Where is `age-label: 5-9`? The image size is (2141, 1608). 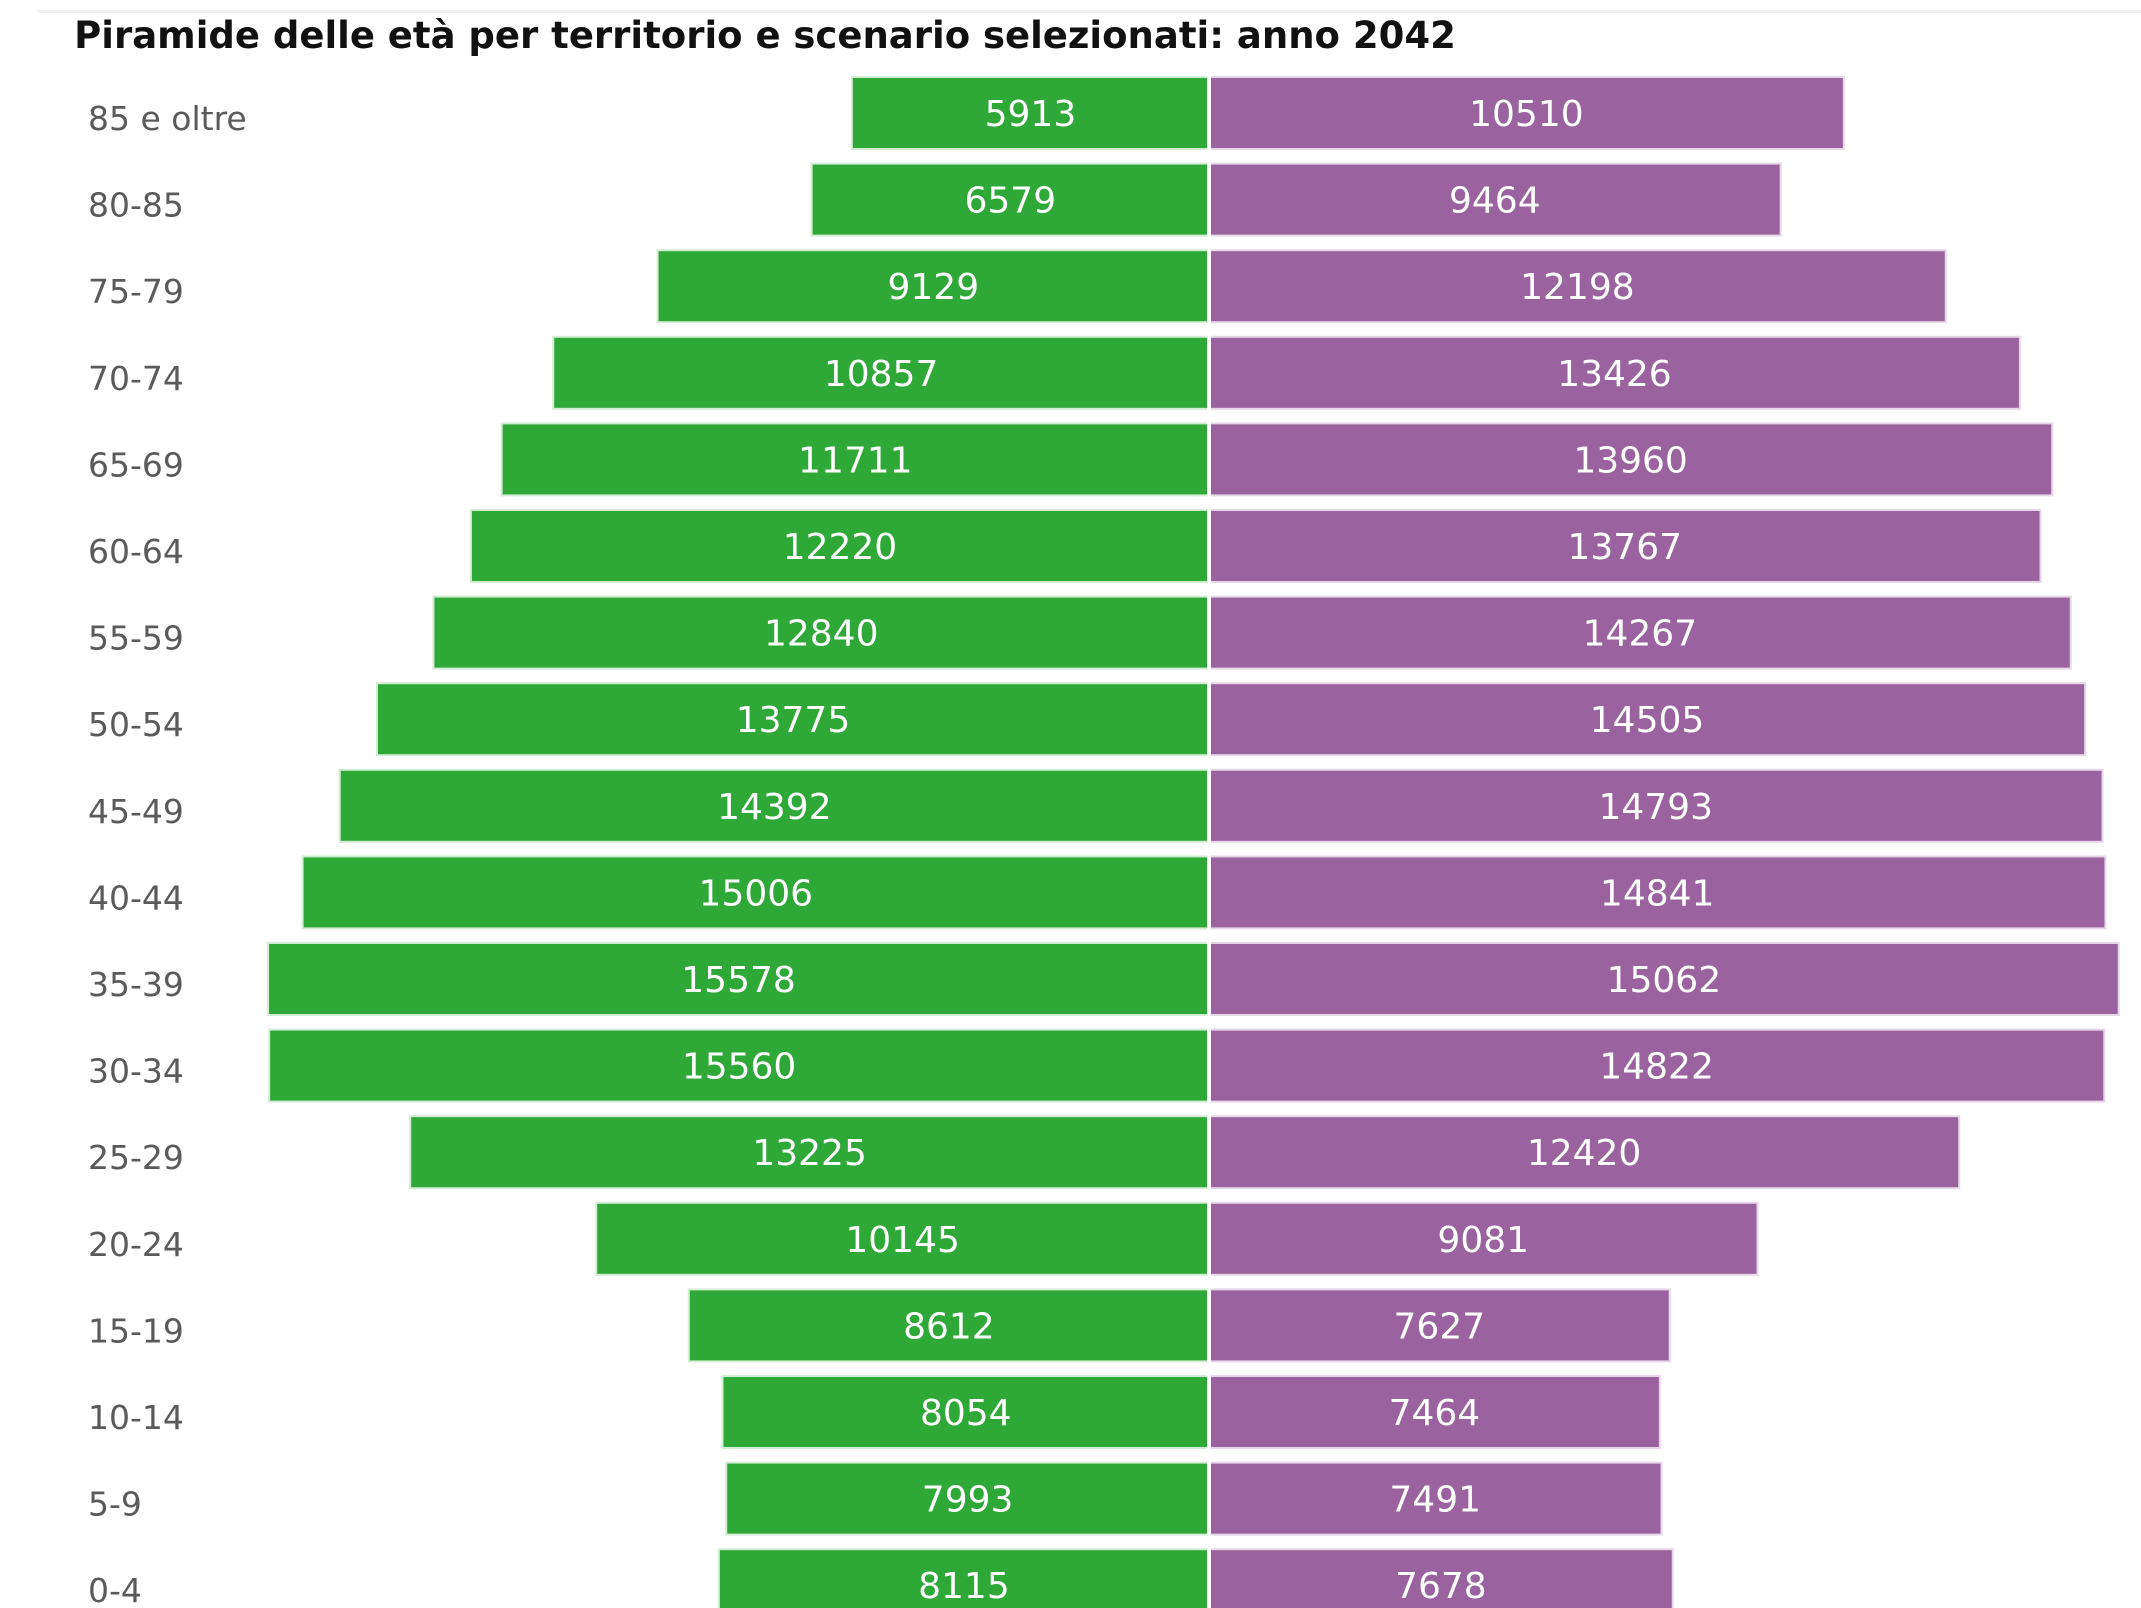
age-label: 5-9 is located at coordinates (115, 1504).